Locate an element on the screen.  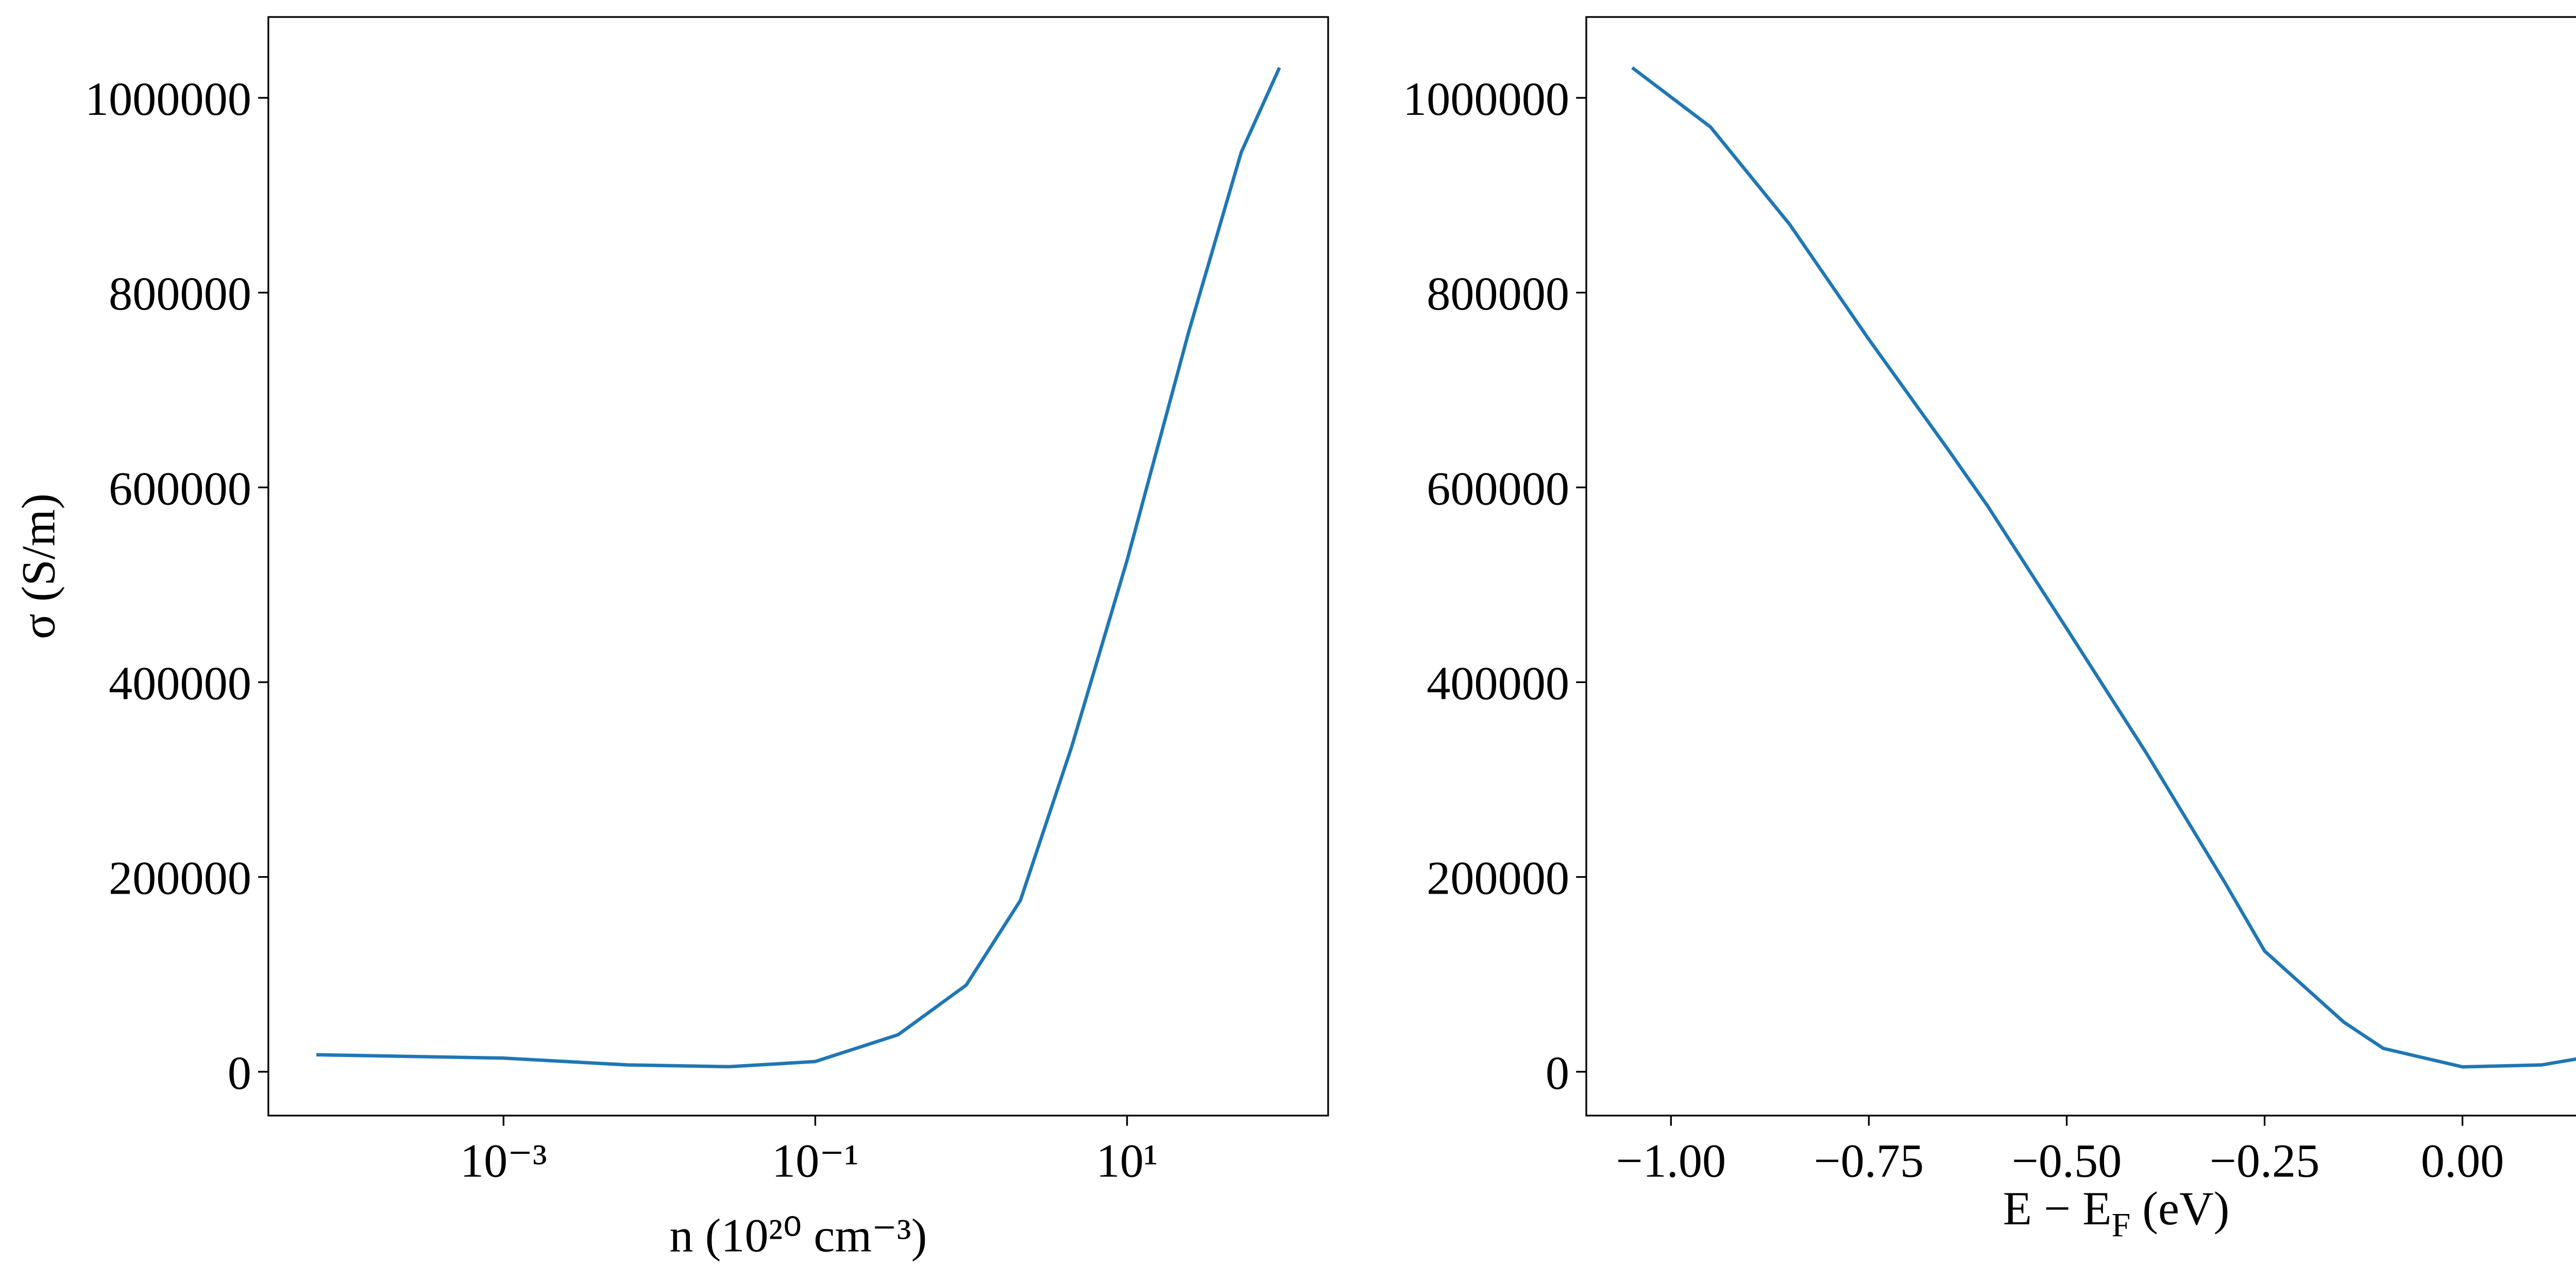
x-axis-label-part: F is located at coordinates (2121, 1225).